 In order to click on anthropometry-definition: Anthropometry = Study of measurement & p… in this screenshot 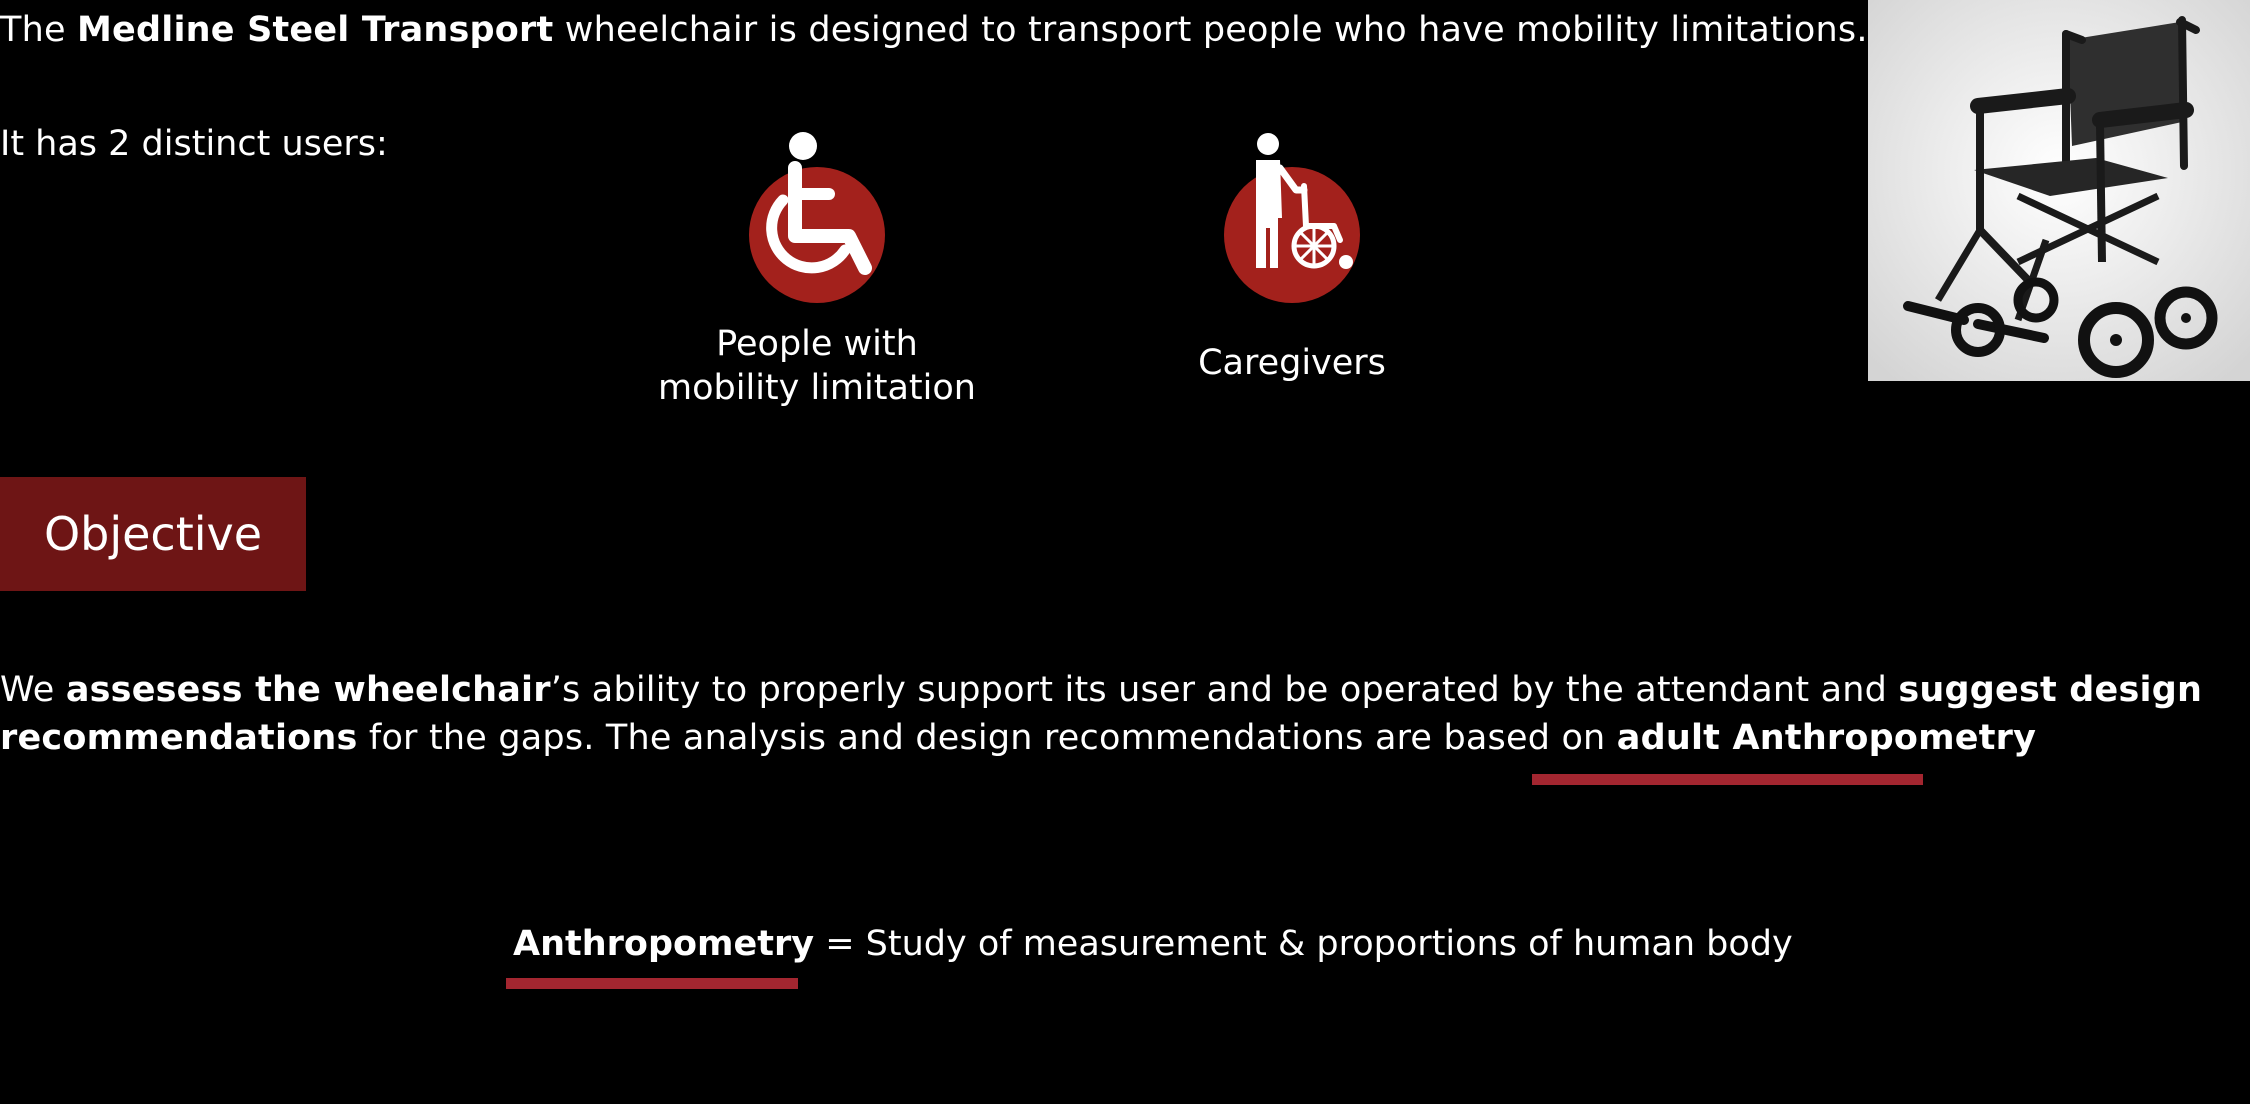, I will do `click(1153, 944)`.